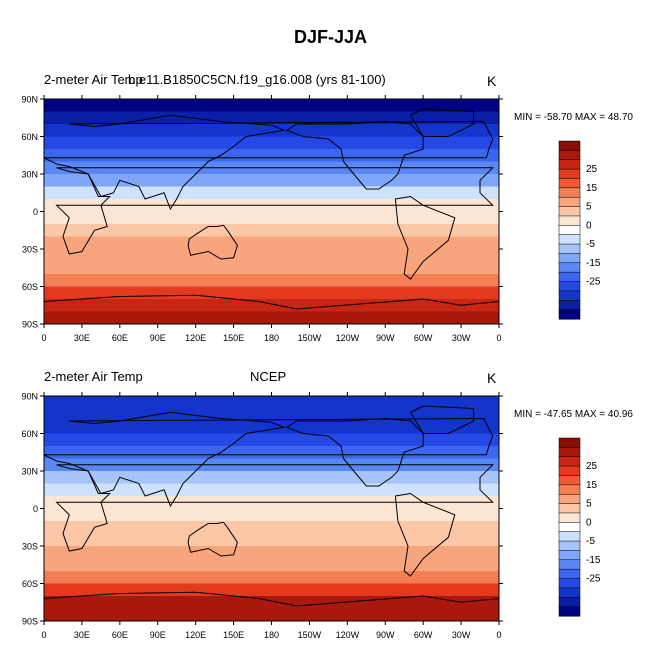 The image size is (661, 665). What do you see at coordinates (592, 188) in the screenshot?
I see `colorbar-label: 15` at bounding box center [592, 188].